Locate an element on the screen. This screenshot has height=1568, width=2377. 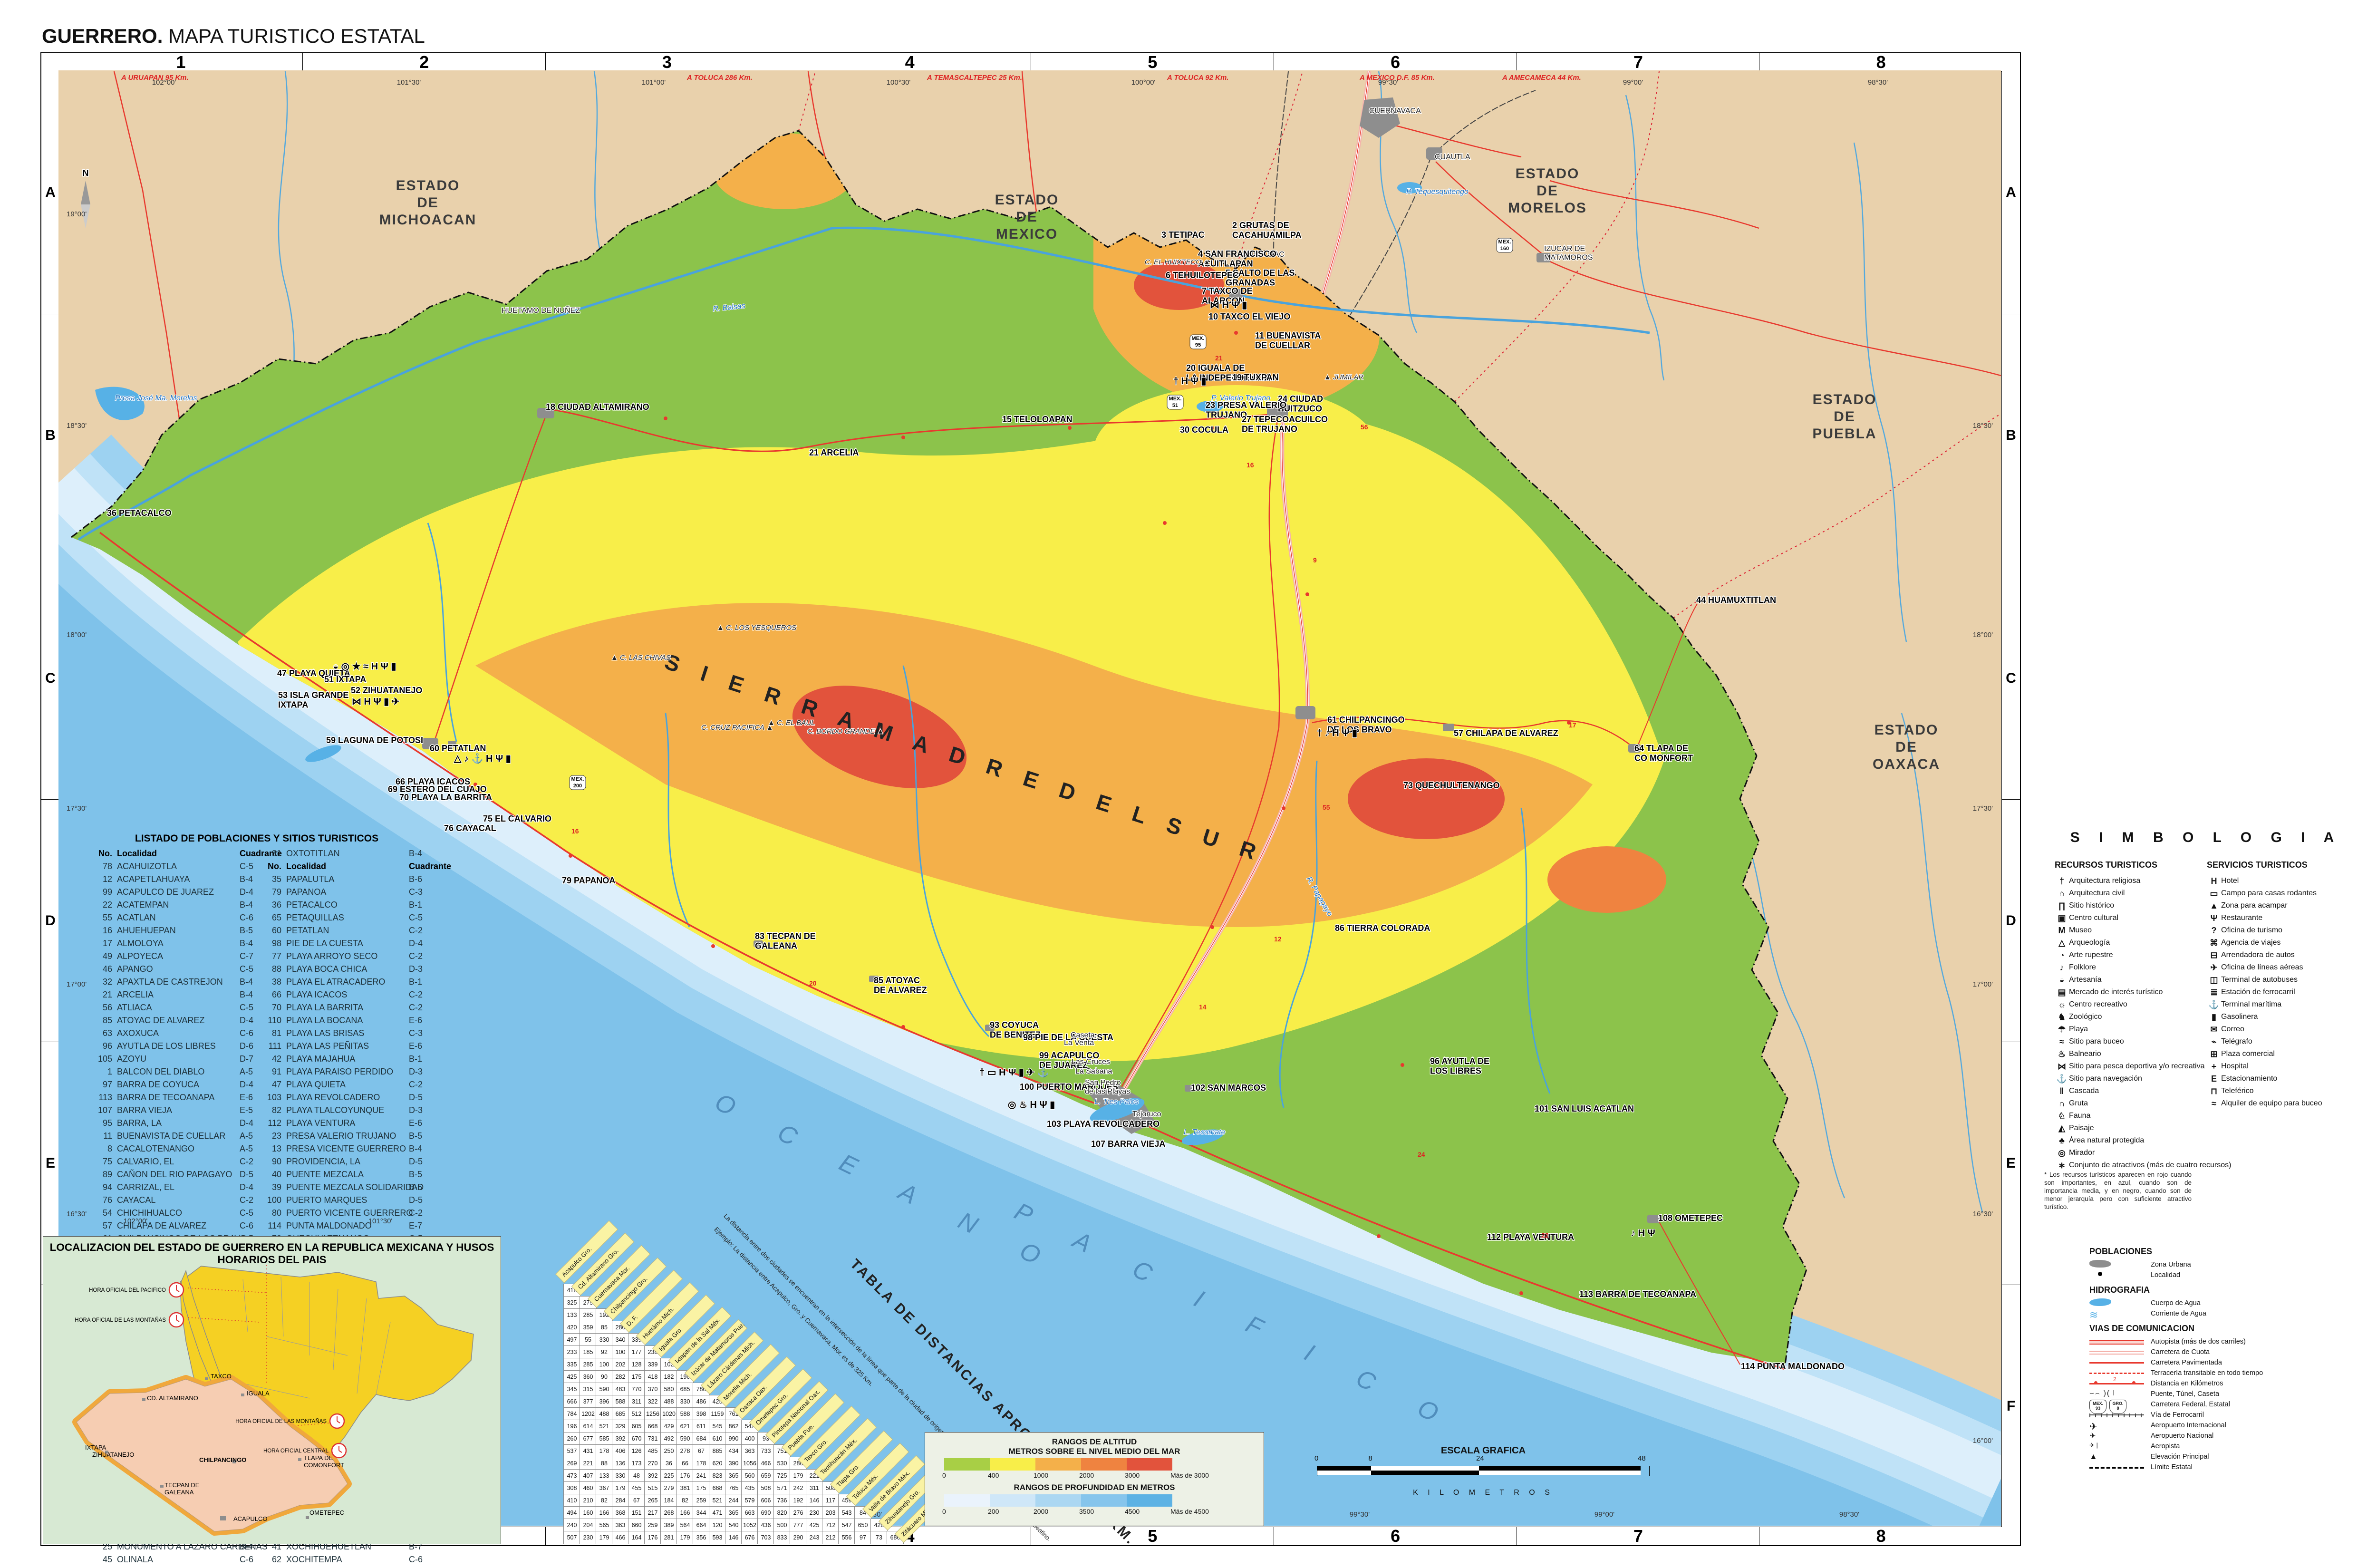
distance-cell: 242 is located at coordinates (798, 1488).